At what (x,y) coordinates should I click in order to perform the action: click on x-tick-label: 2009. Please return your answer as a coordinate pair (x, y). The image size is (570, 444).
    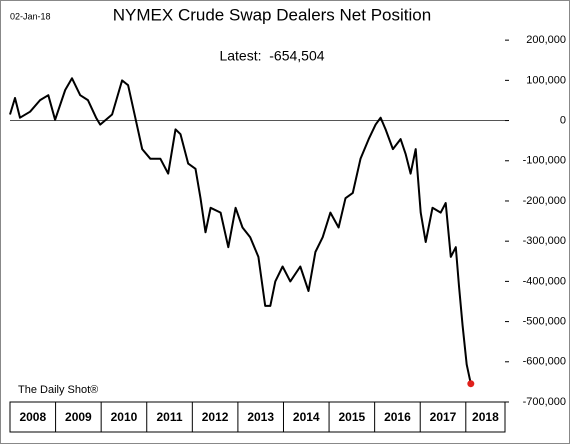
    Looking at the image, I should click on (78, 417).